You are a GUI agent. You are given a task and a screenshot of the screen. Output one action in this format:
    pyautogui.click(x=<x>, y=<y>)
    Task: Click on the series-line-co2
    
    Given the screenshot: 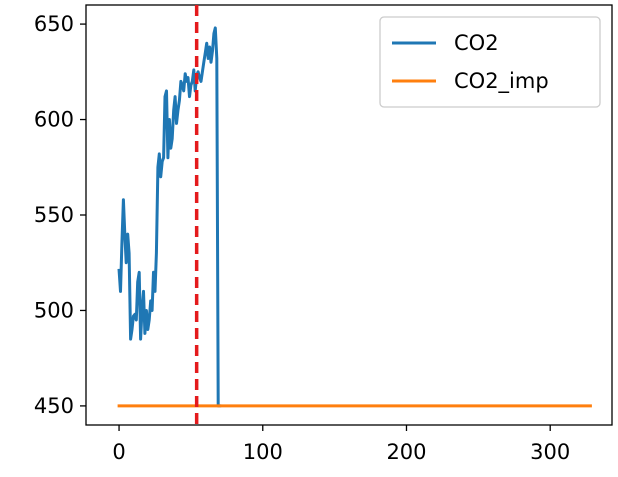 What is the action you would take?
    pyautogui.click(x=169, y=217)
    